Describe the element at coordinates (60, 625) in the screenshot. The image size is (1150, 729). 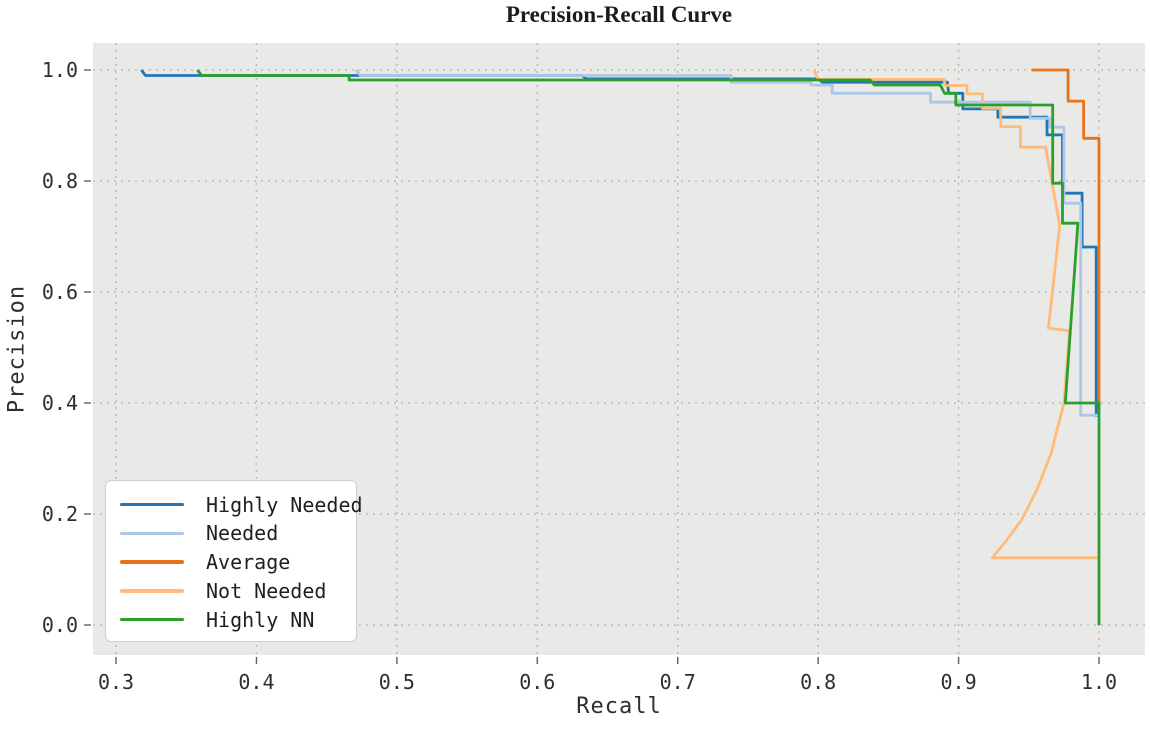
I see `y-tick-label-0.0: 0.0` at that location.